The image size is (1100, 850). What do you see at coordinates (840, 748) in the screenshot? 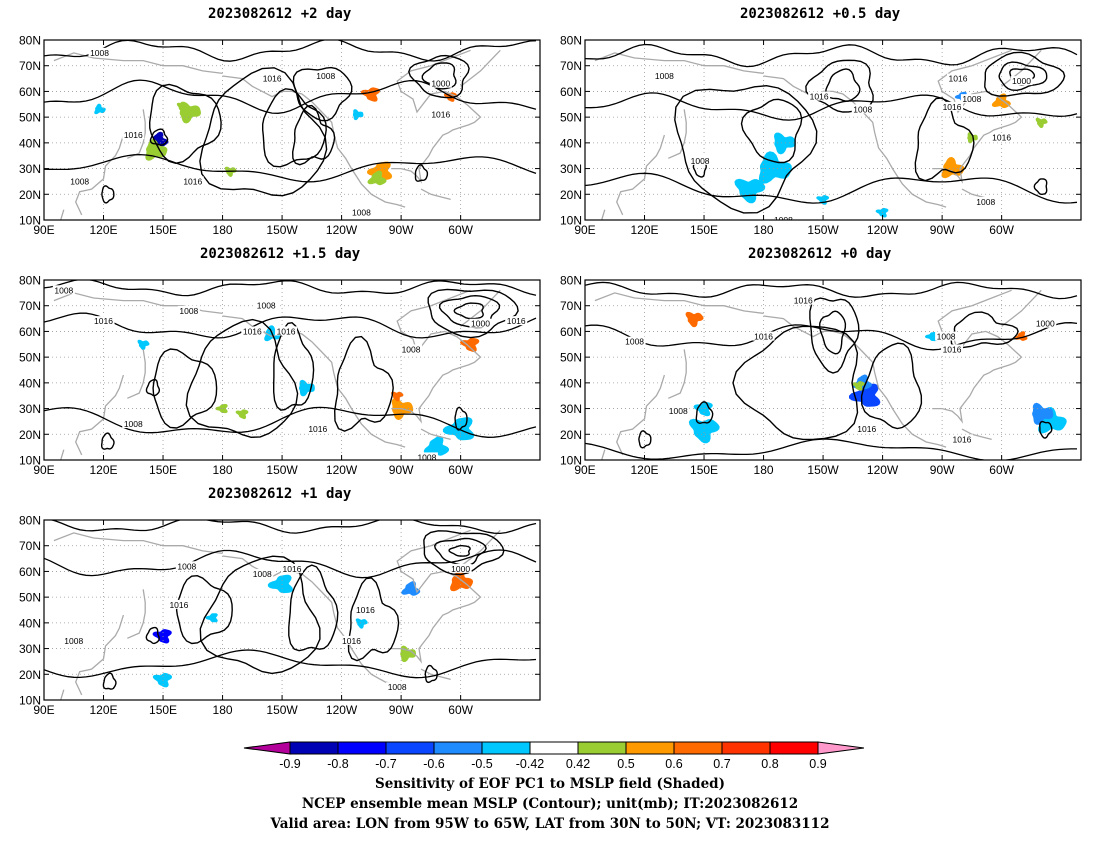
I see `colorbar-arrow-high` at bounding box center [840, 748].